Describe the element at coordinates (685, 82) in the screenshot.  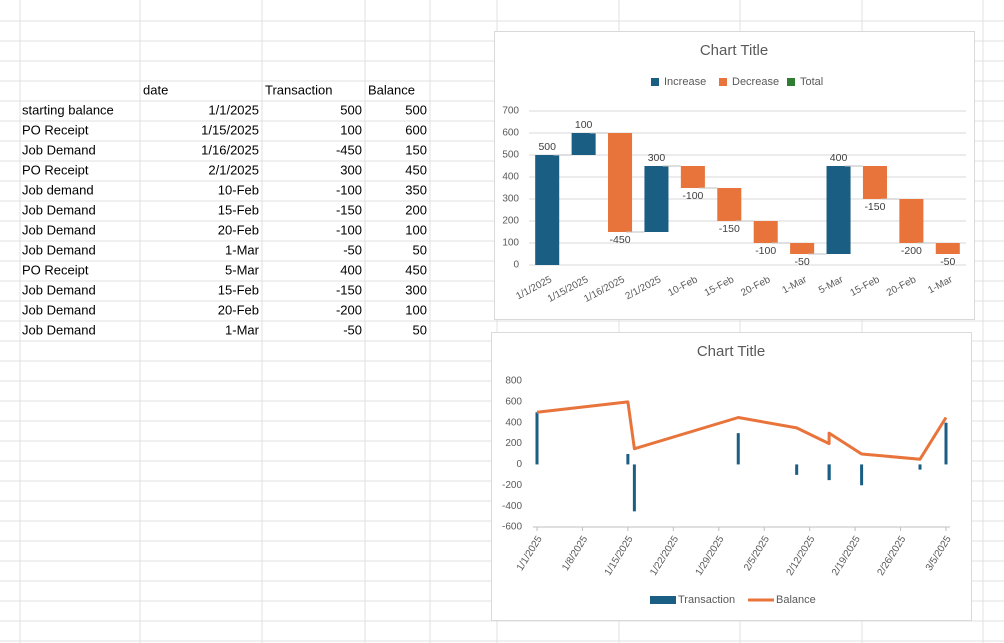
I see `legend-label: Increase` at that location.